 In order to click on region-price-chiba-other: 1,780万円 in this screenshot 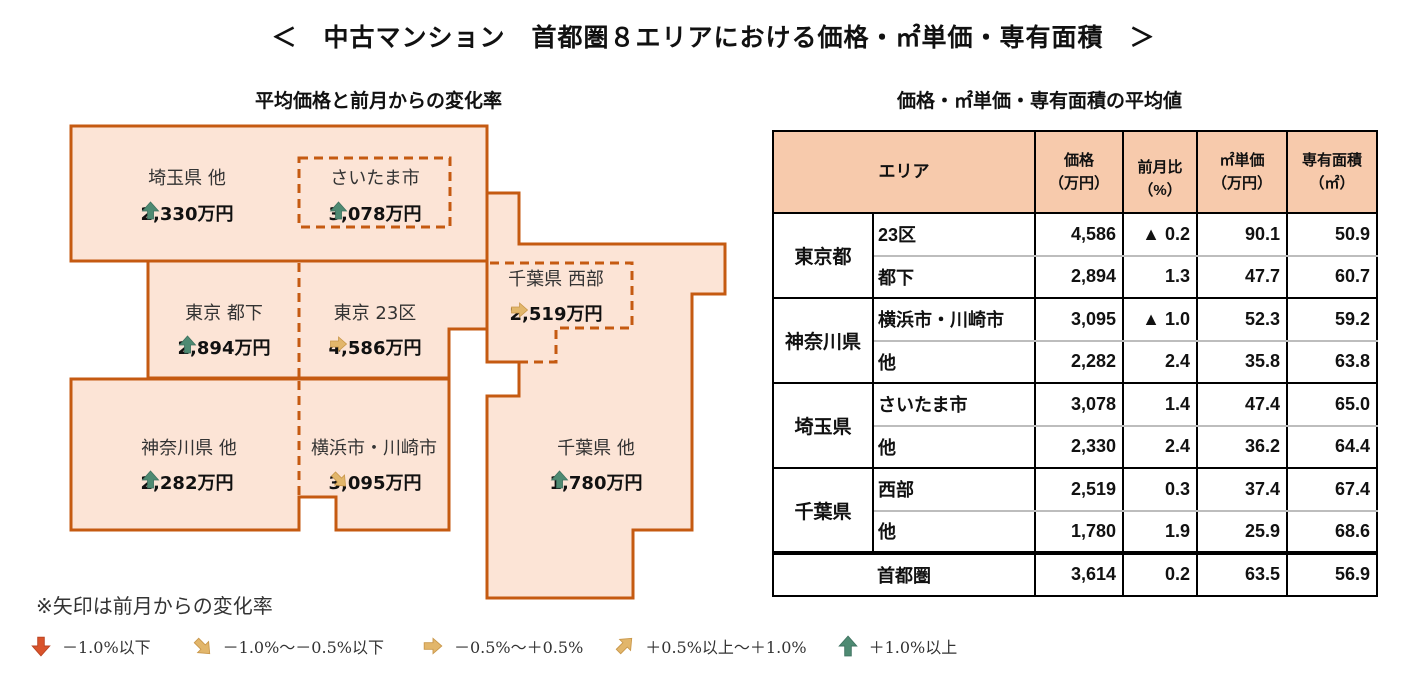, I will do `click(596, 482)`.